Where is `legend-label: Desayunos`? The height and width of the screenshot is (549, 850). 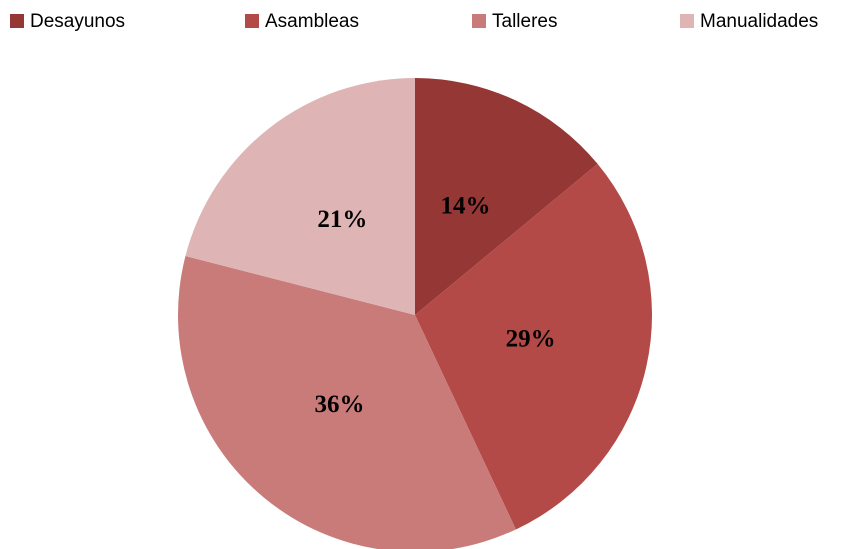 legend-label: Desayunos is located at coordinates (77, 21).